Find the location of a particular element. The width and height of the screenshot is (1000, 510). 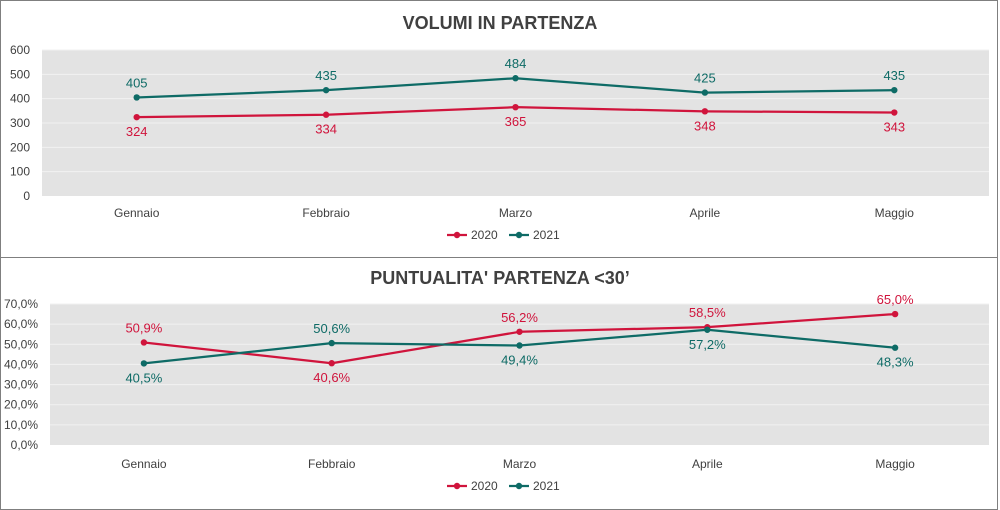

y-tick-label: 600 is located at coordinates (20, 50).